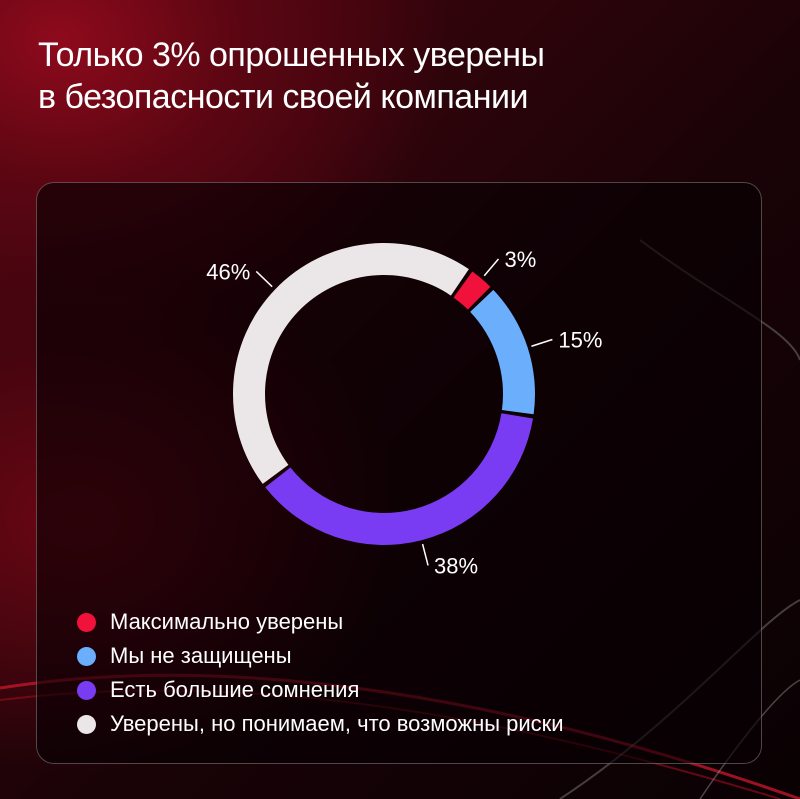  Describe the element at coordinates (228, 271) in the screenshot. I see `value-label-4: 46%` at that location.